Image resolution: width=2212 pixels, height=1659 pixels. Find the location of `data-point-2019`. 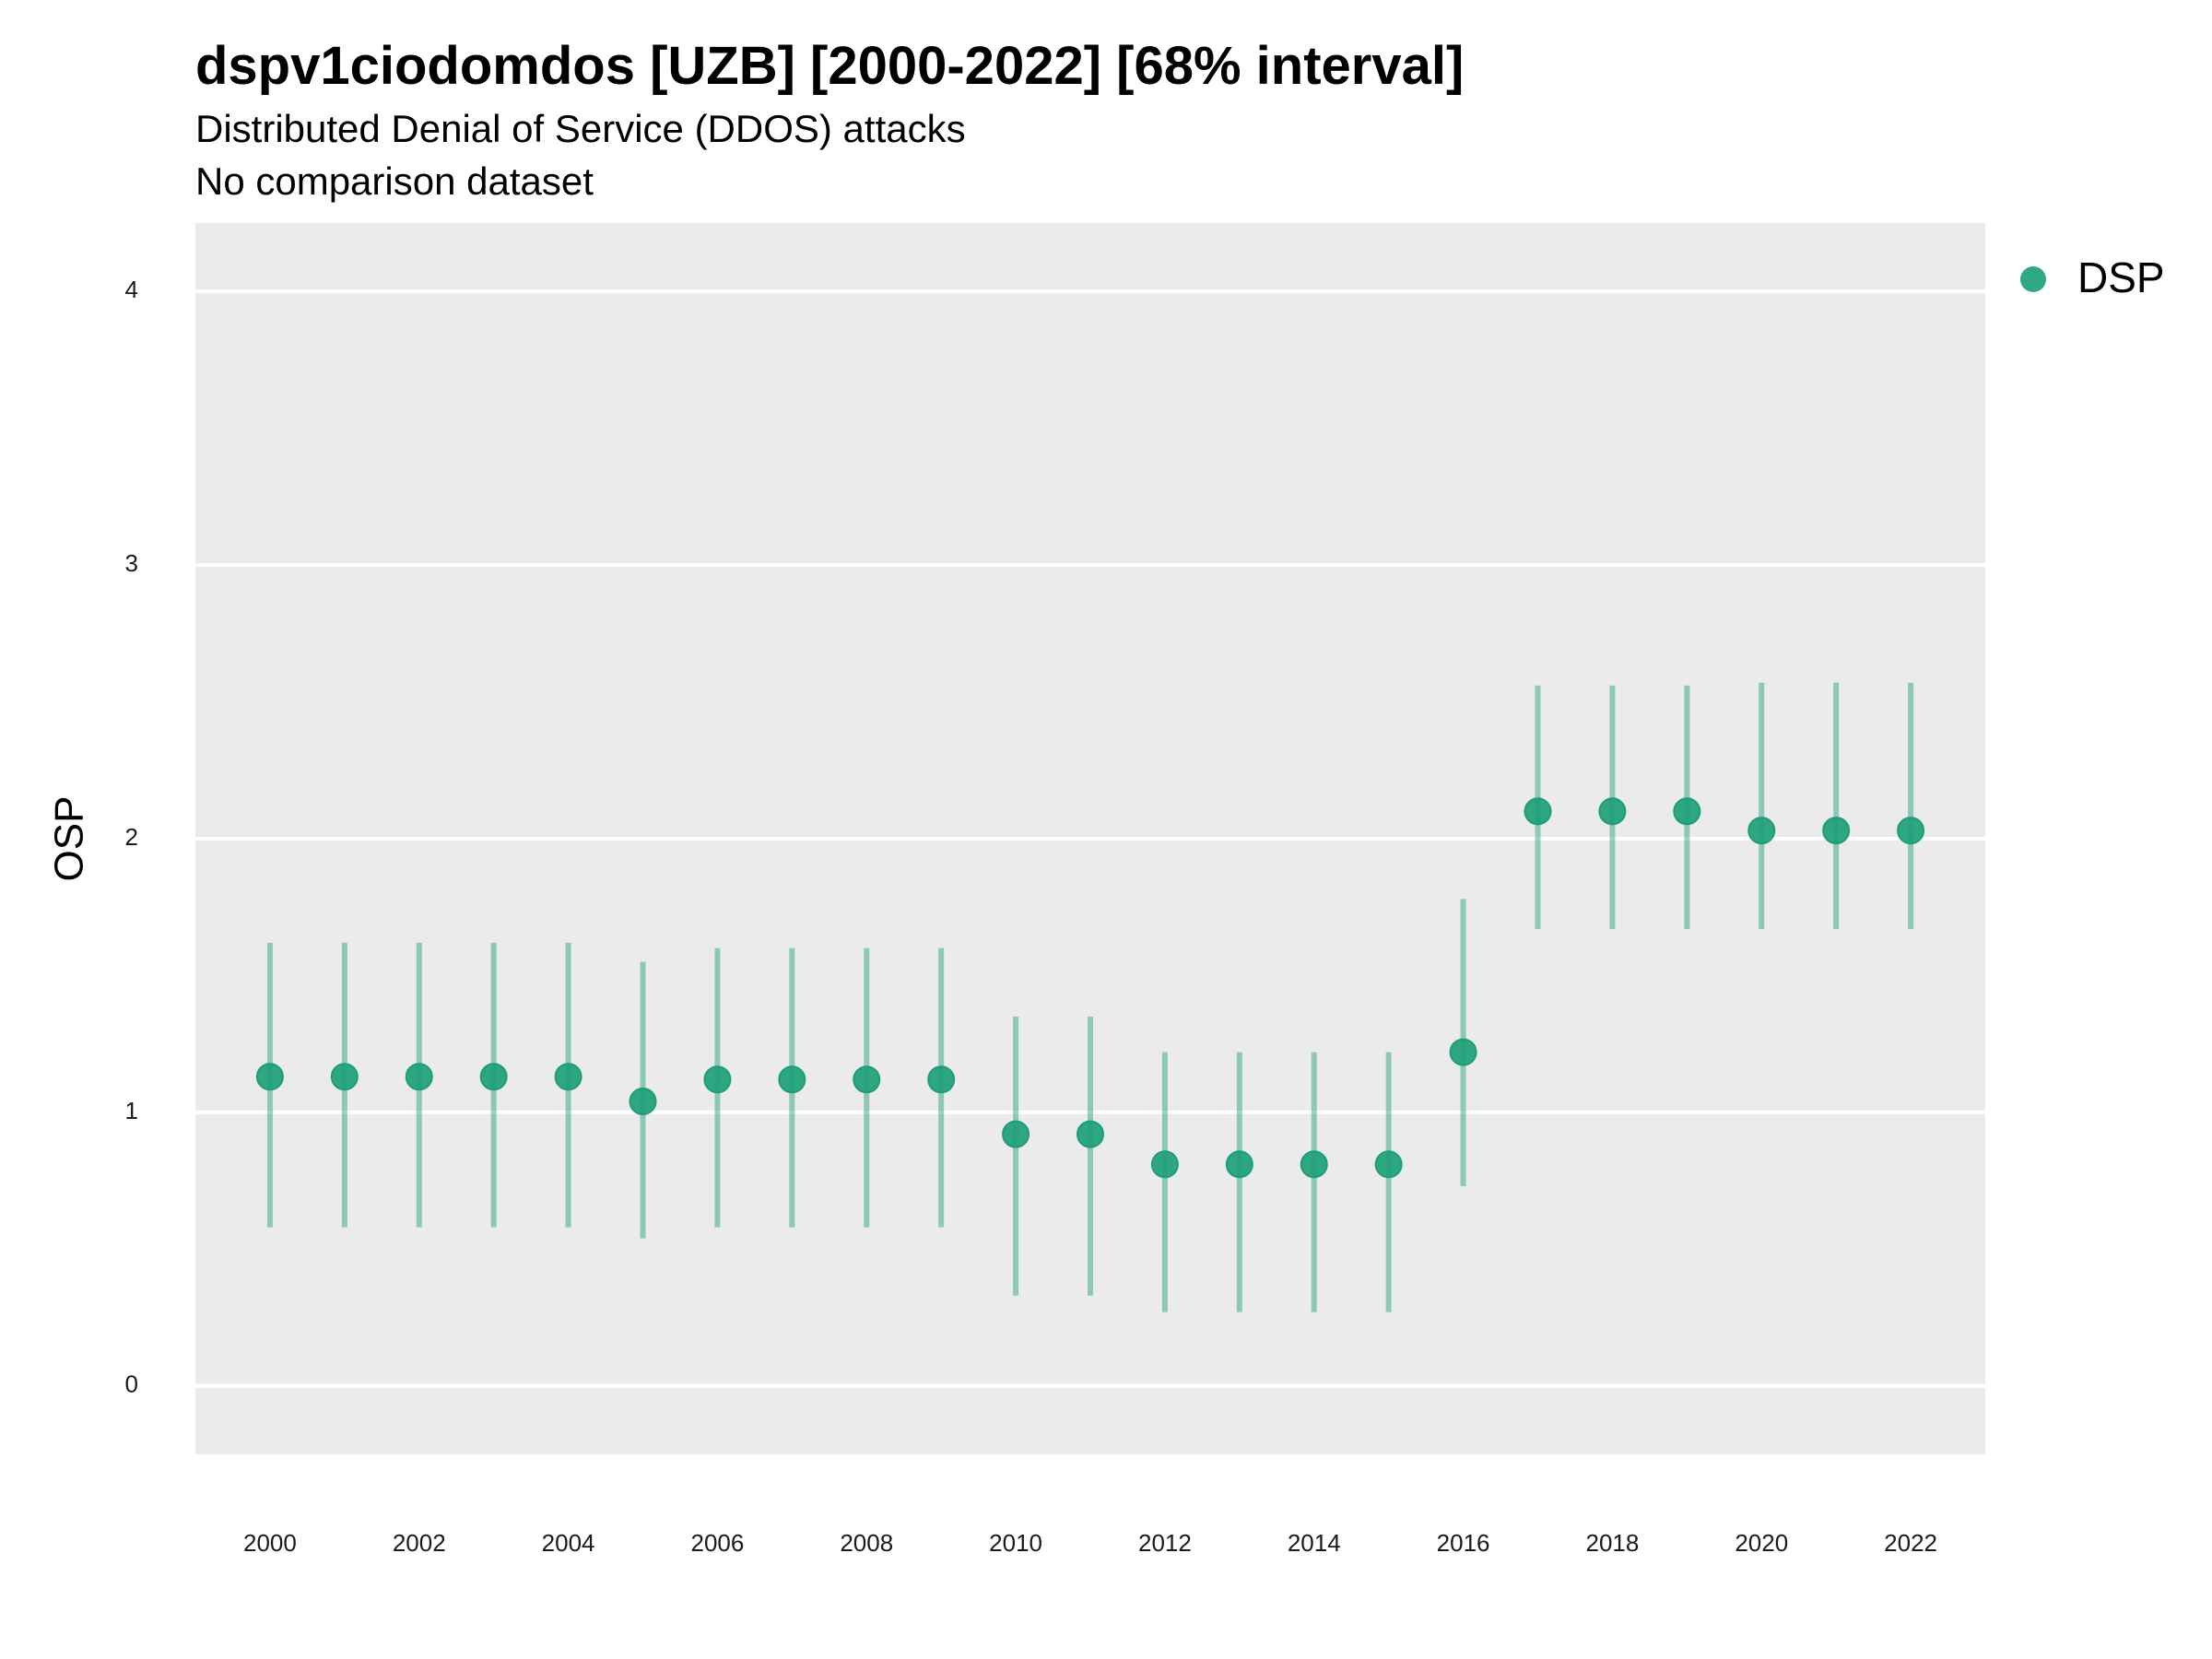

data-point-2019 is located at coordinates (1687, 811).